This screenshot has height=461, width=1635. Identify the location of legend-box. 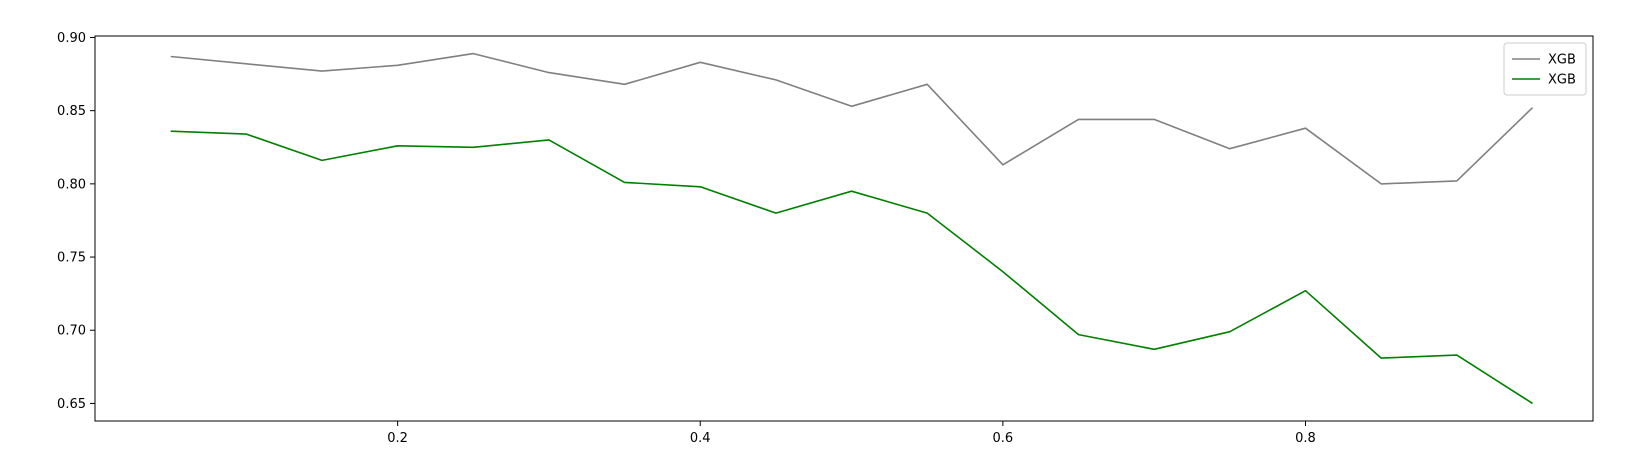
(1545, 69).